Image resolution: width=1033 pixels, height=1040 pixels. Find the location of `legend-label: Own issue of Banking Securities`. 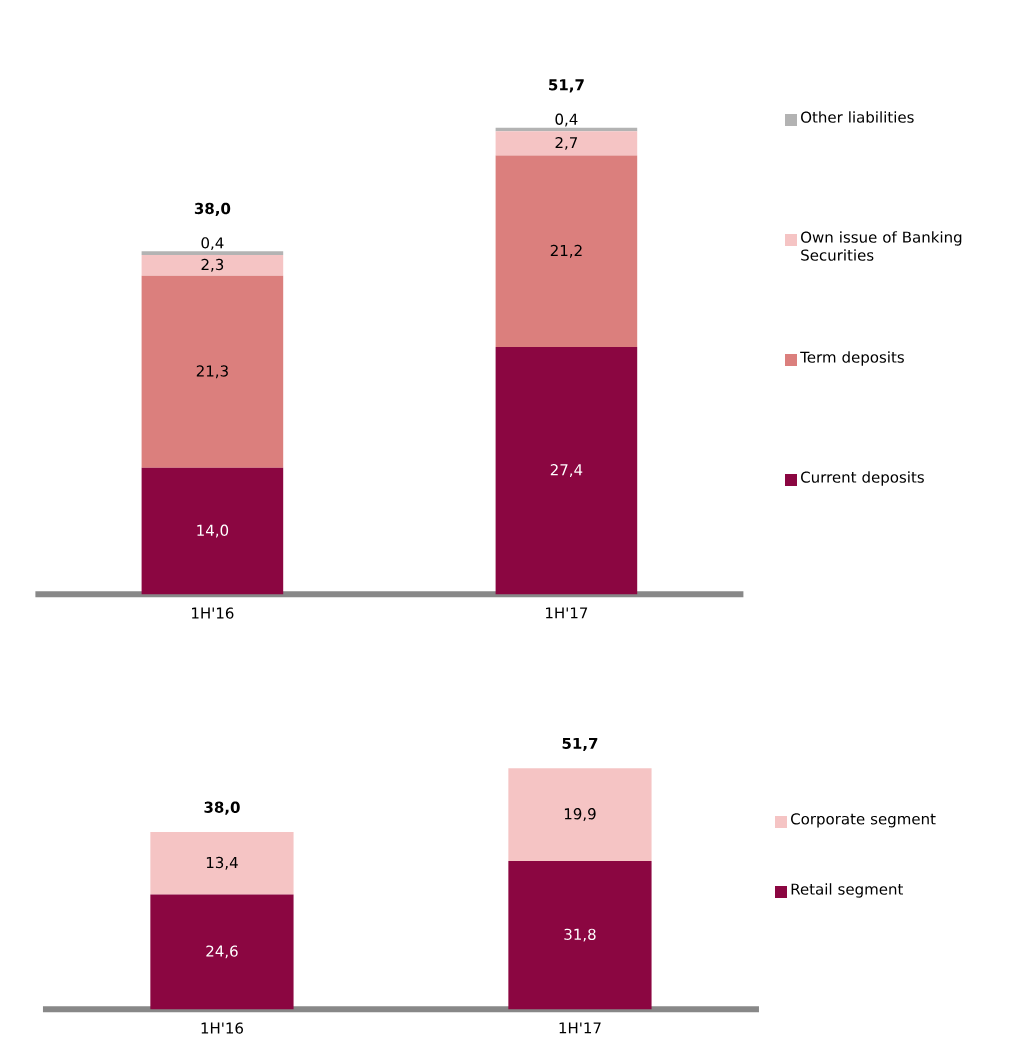

legend-label: Own issue of Banking Securities is located at coordinates (881, 246).